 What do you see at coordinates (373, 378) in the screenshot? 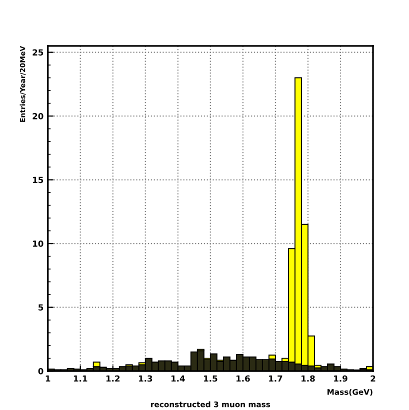
I see `x-tick-label: 2` at bounding box center [373, 378].